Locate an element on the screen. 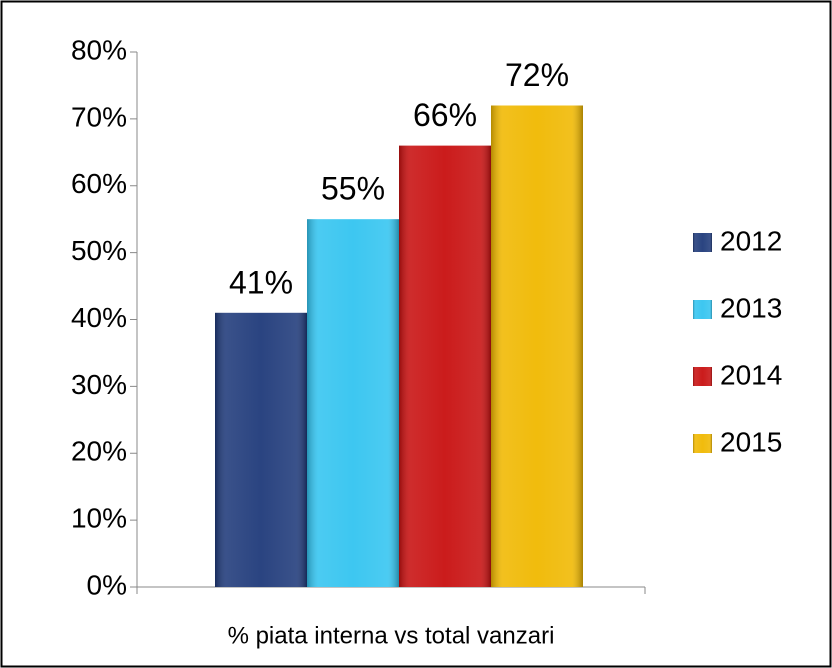  y-tick-label: 50% is located at coordinates (99, 250).